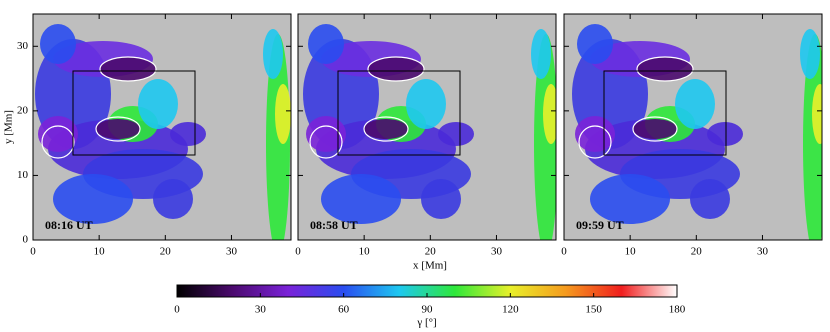 The height and width of the screenshot is (332, 830). Describe the element at coordinates (677, 310) in the screenshot. I see `colorbar-tick-label: 180` at that location.